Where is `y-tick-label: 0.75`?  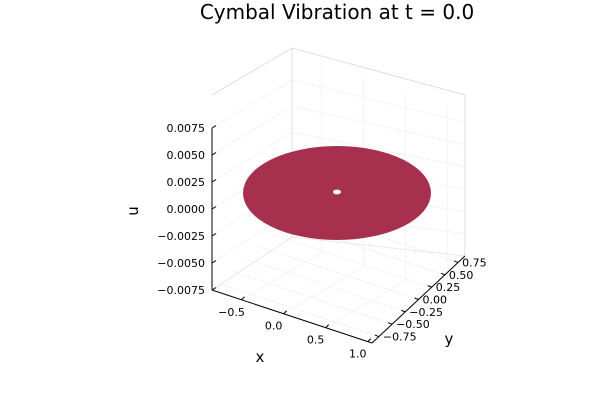 y-tick-label: 0.75 is located at coordinates (474, 262).